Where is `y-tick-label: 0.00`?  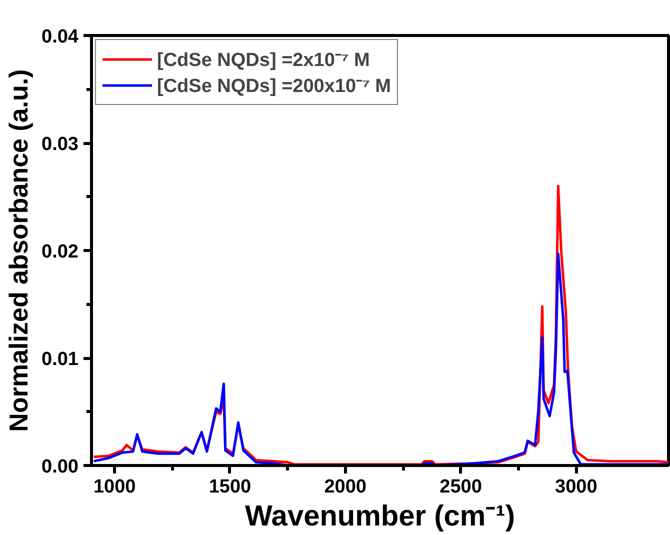
y-tick-label: 0.00 is located at coordinates (60, 467).